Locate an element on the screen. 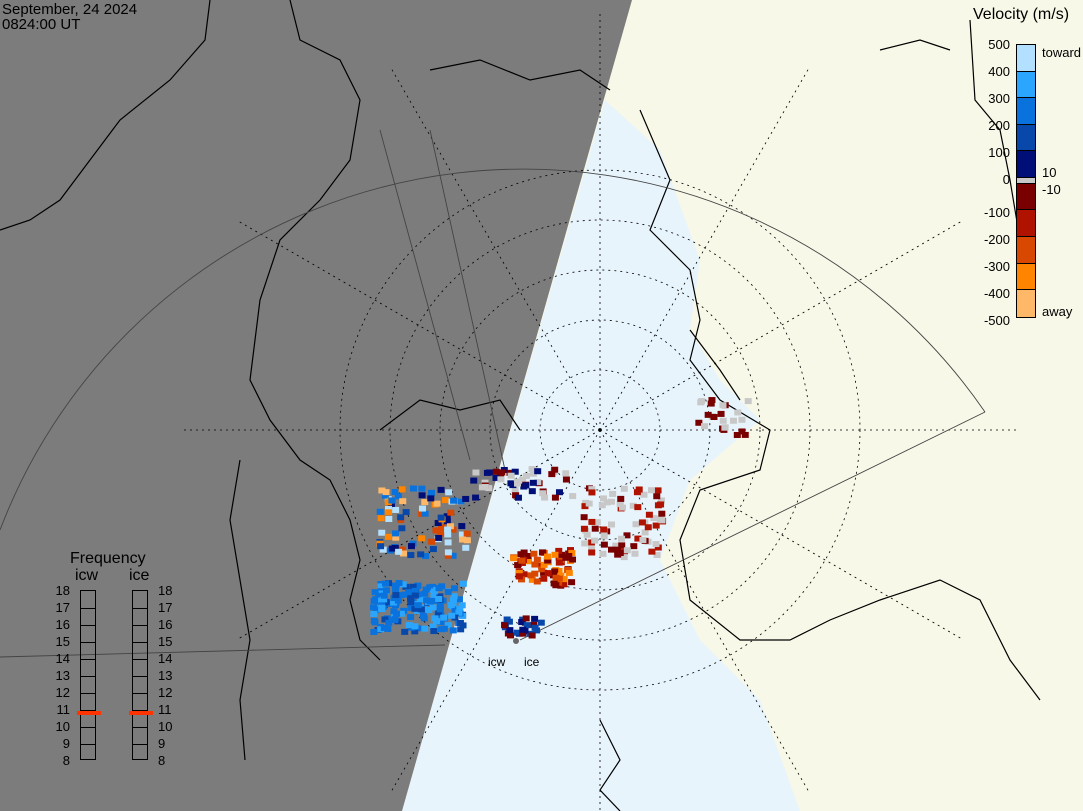 Image resolution: width=1083 pixels, height=811 pixels. frequency-tick: 11 is located at coordinates (165, 709).